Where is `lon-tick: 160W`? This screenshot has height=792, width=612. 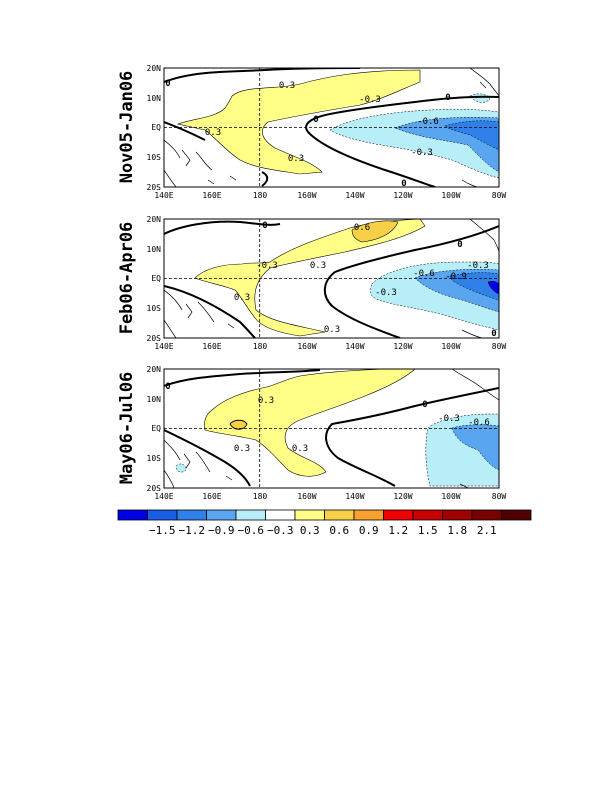 lon-tick: 160W is located at coordinates (306, 496).